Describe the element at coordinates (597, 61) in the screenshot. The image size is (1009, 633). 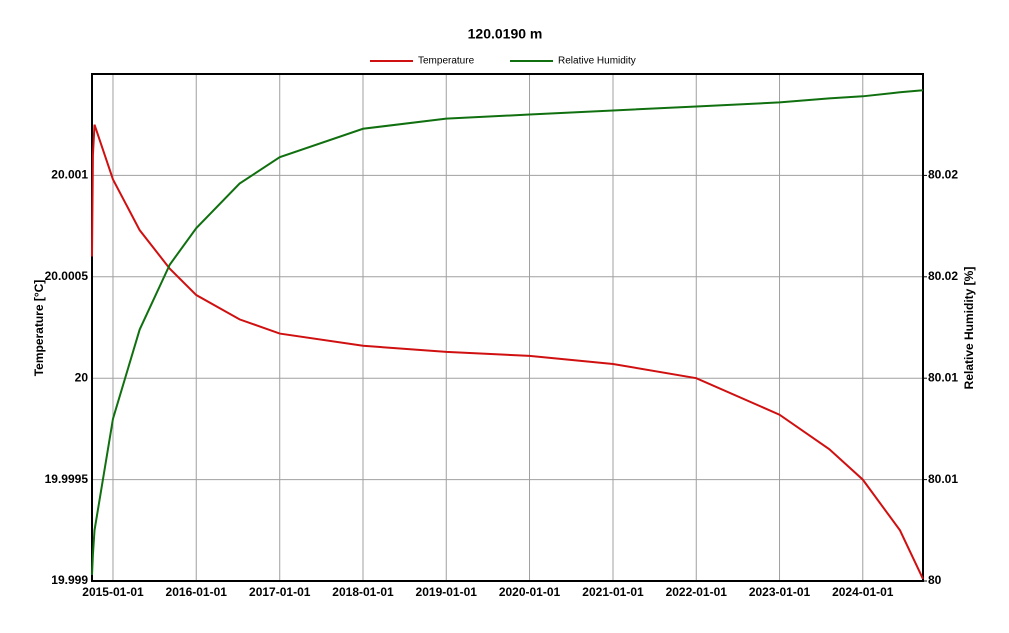
I see `legend-label: Relative Humidity` at that location.